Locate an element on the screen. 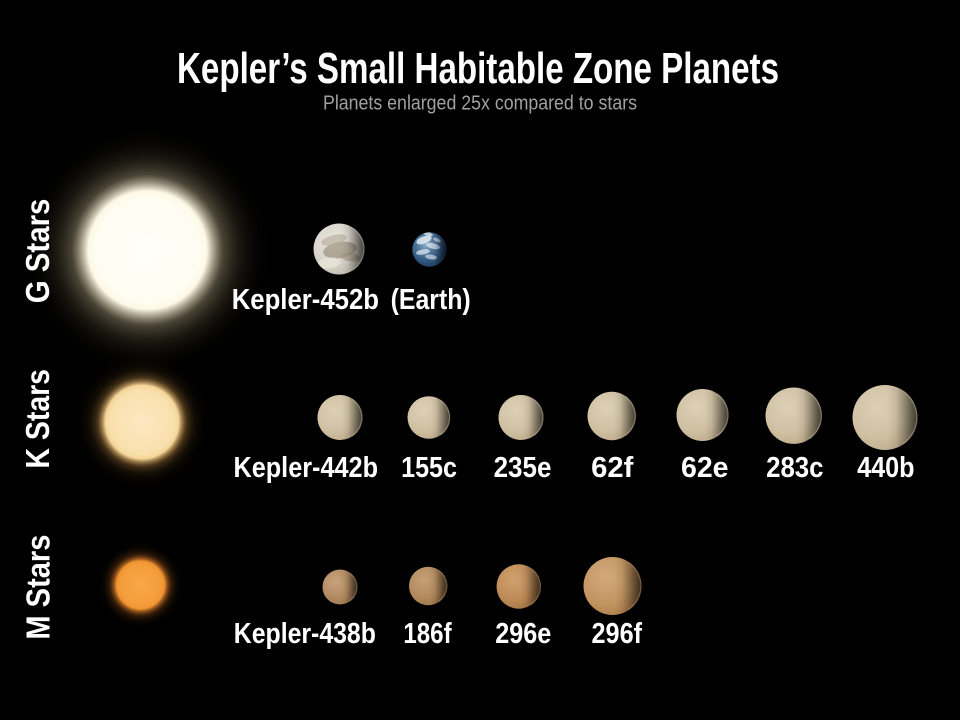 The image size is (960, 720). svg-text: 235e is located at coordinates (523, 468).